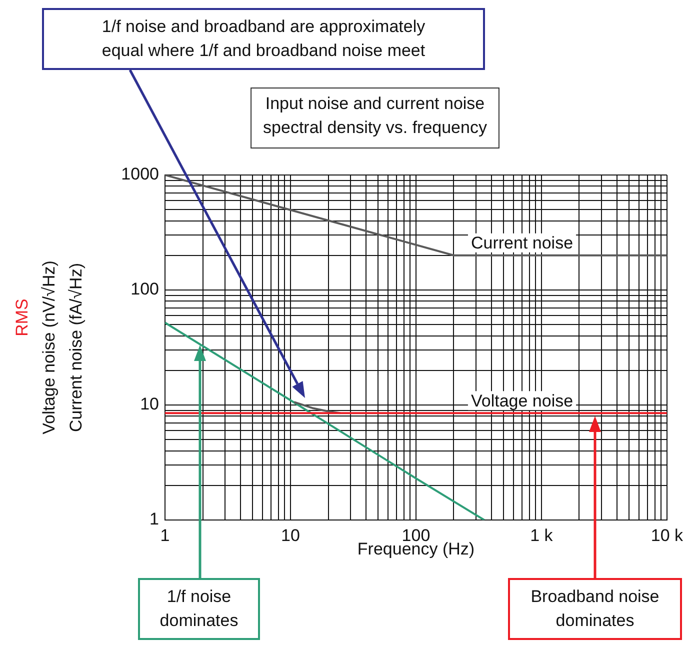 This screenshot has height=664, width=697. I want to click on x-tick-label: 100, so click(416, 535).